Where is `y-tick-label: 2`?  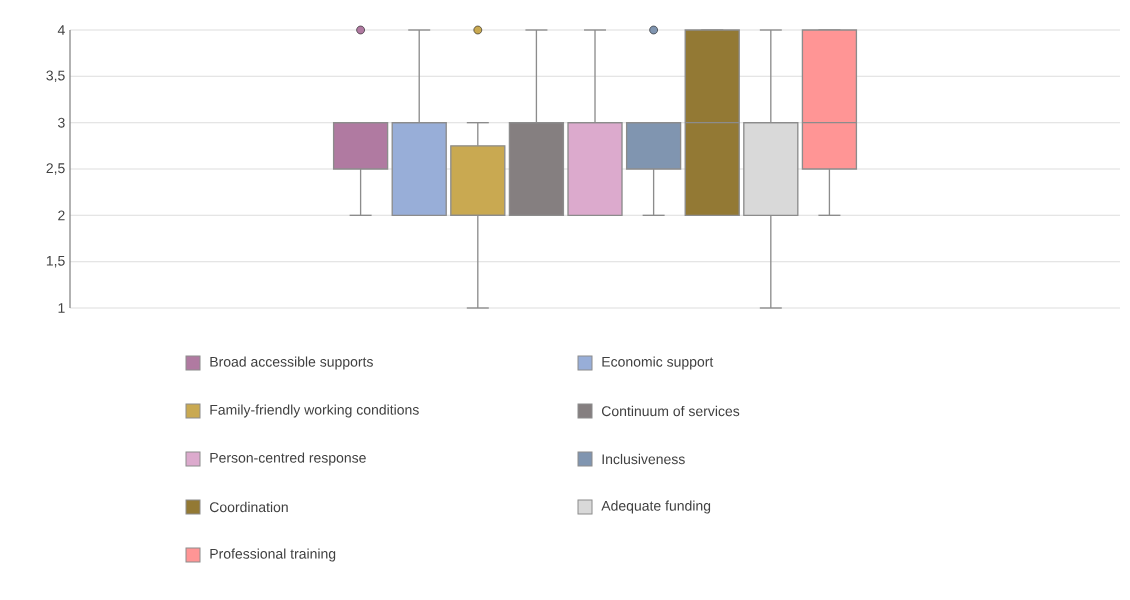 y-tick-label: 2 is located at coordinates (61, 215).